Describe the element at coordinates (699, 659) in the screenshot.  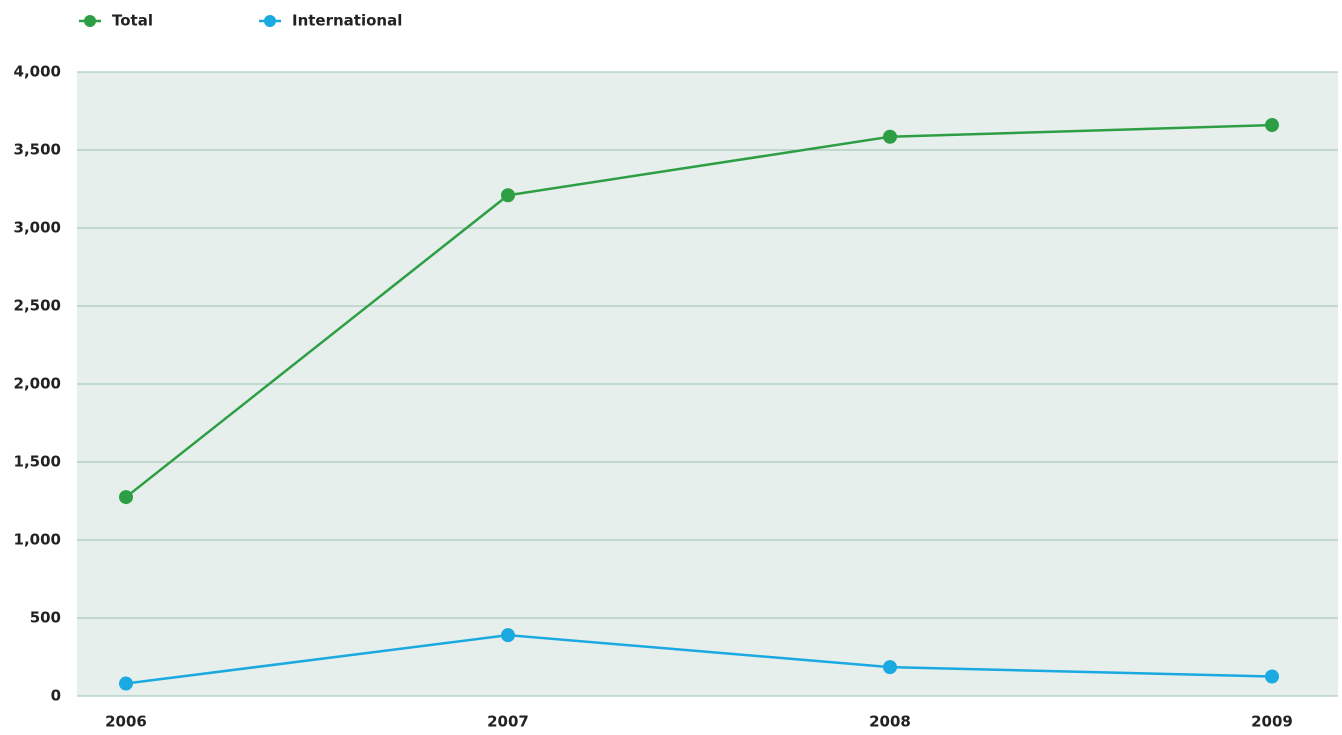
I see `series-line` at that location.